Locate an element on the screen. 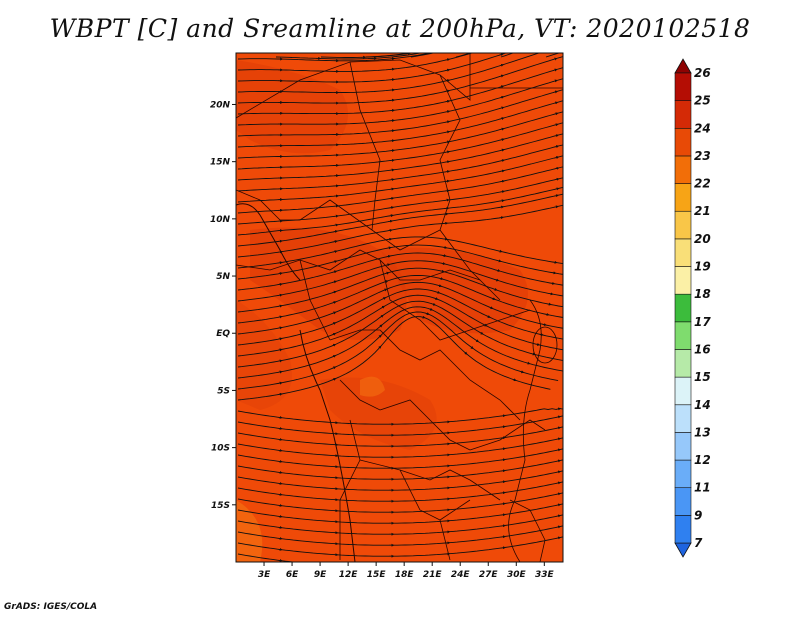 The image size is (800, 618). latitude-axis: 20N 15N 10N 5N EQ 5S 10S 15S is located at coordinates (223, 305).